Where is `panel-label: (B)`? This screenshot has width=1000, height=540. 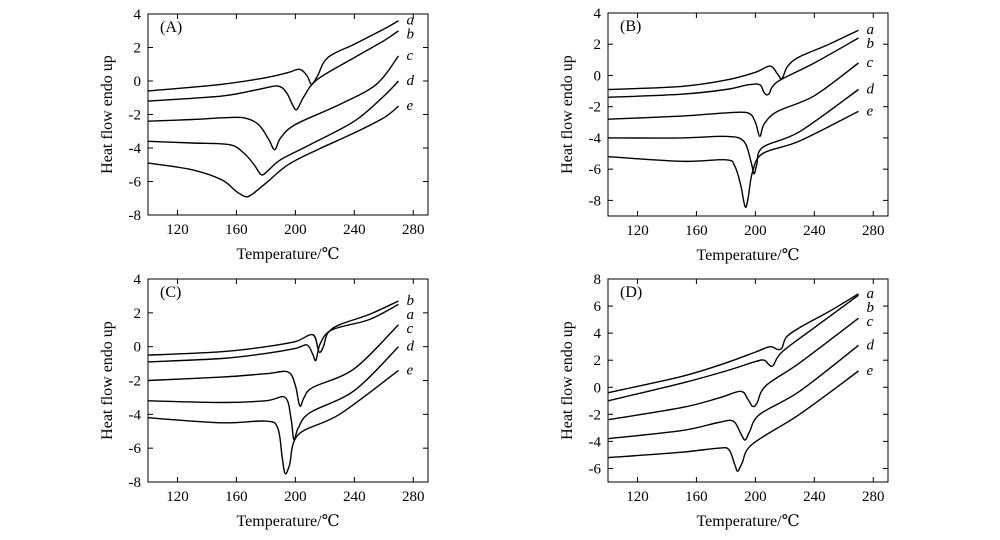
panel-label: (B) is located at coordinates (630, 26).